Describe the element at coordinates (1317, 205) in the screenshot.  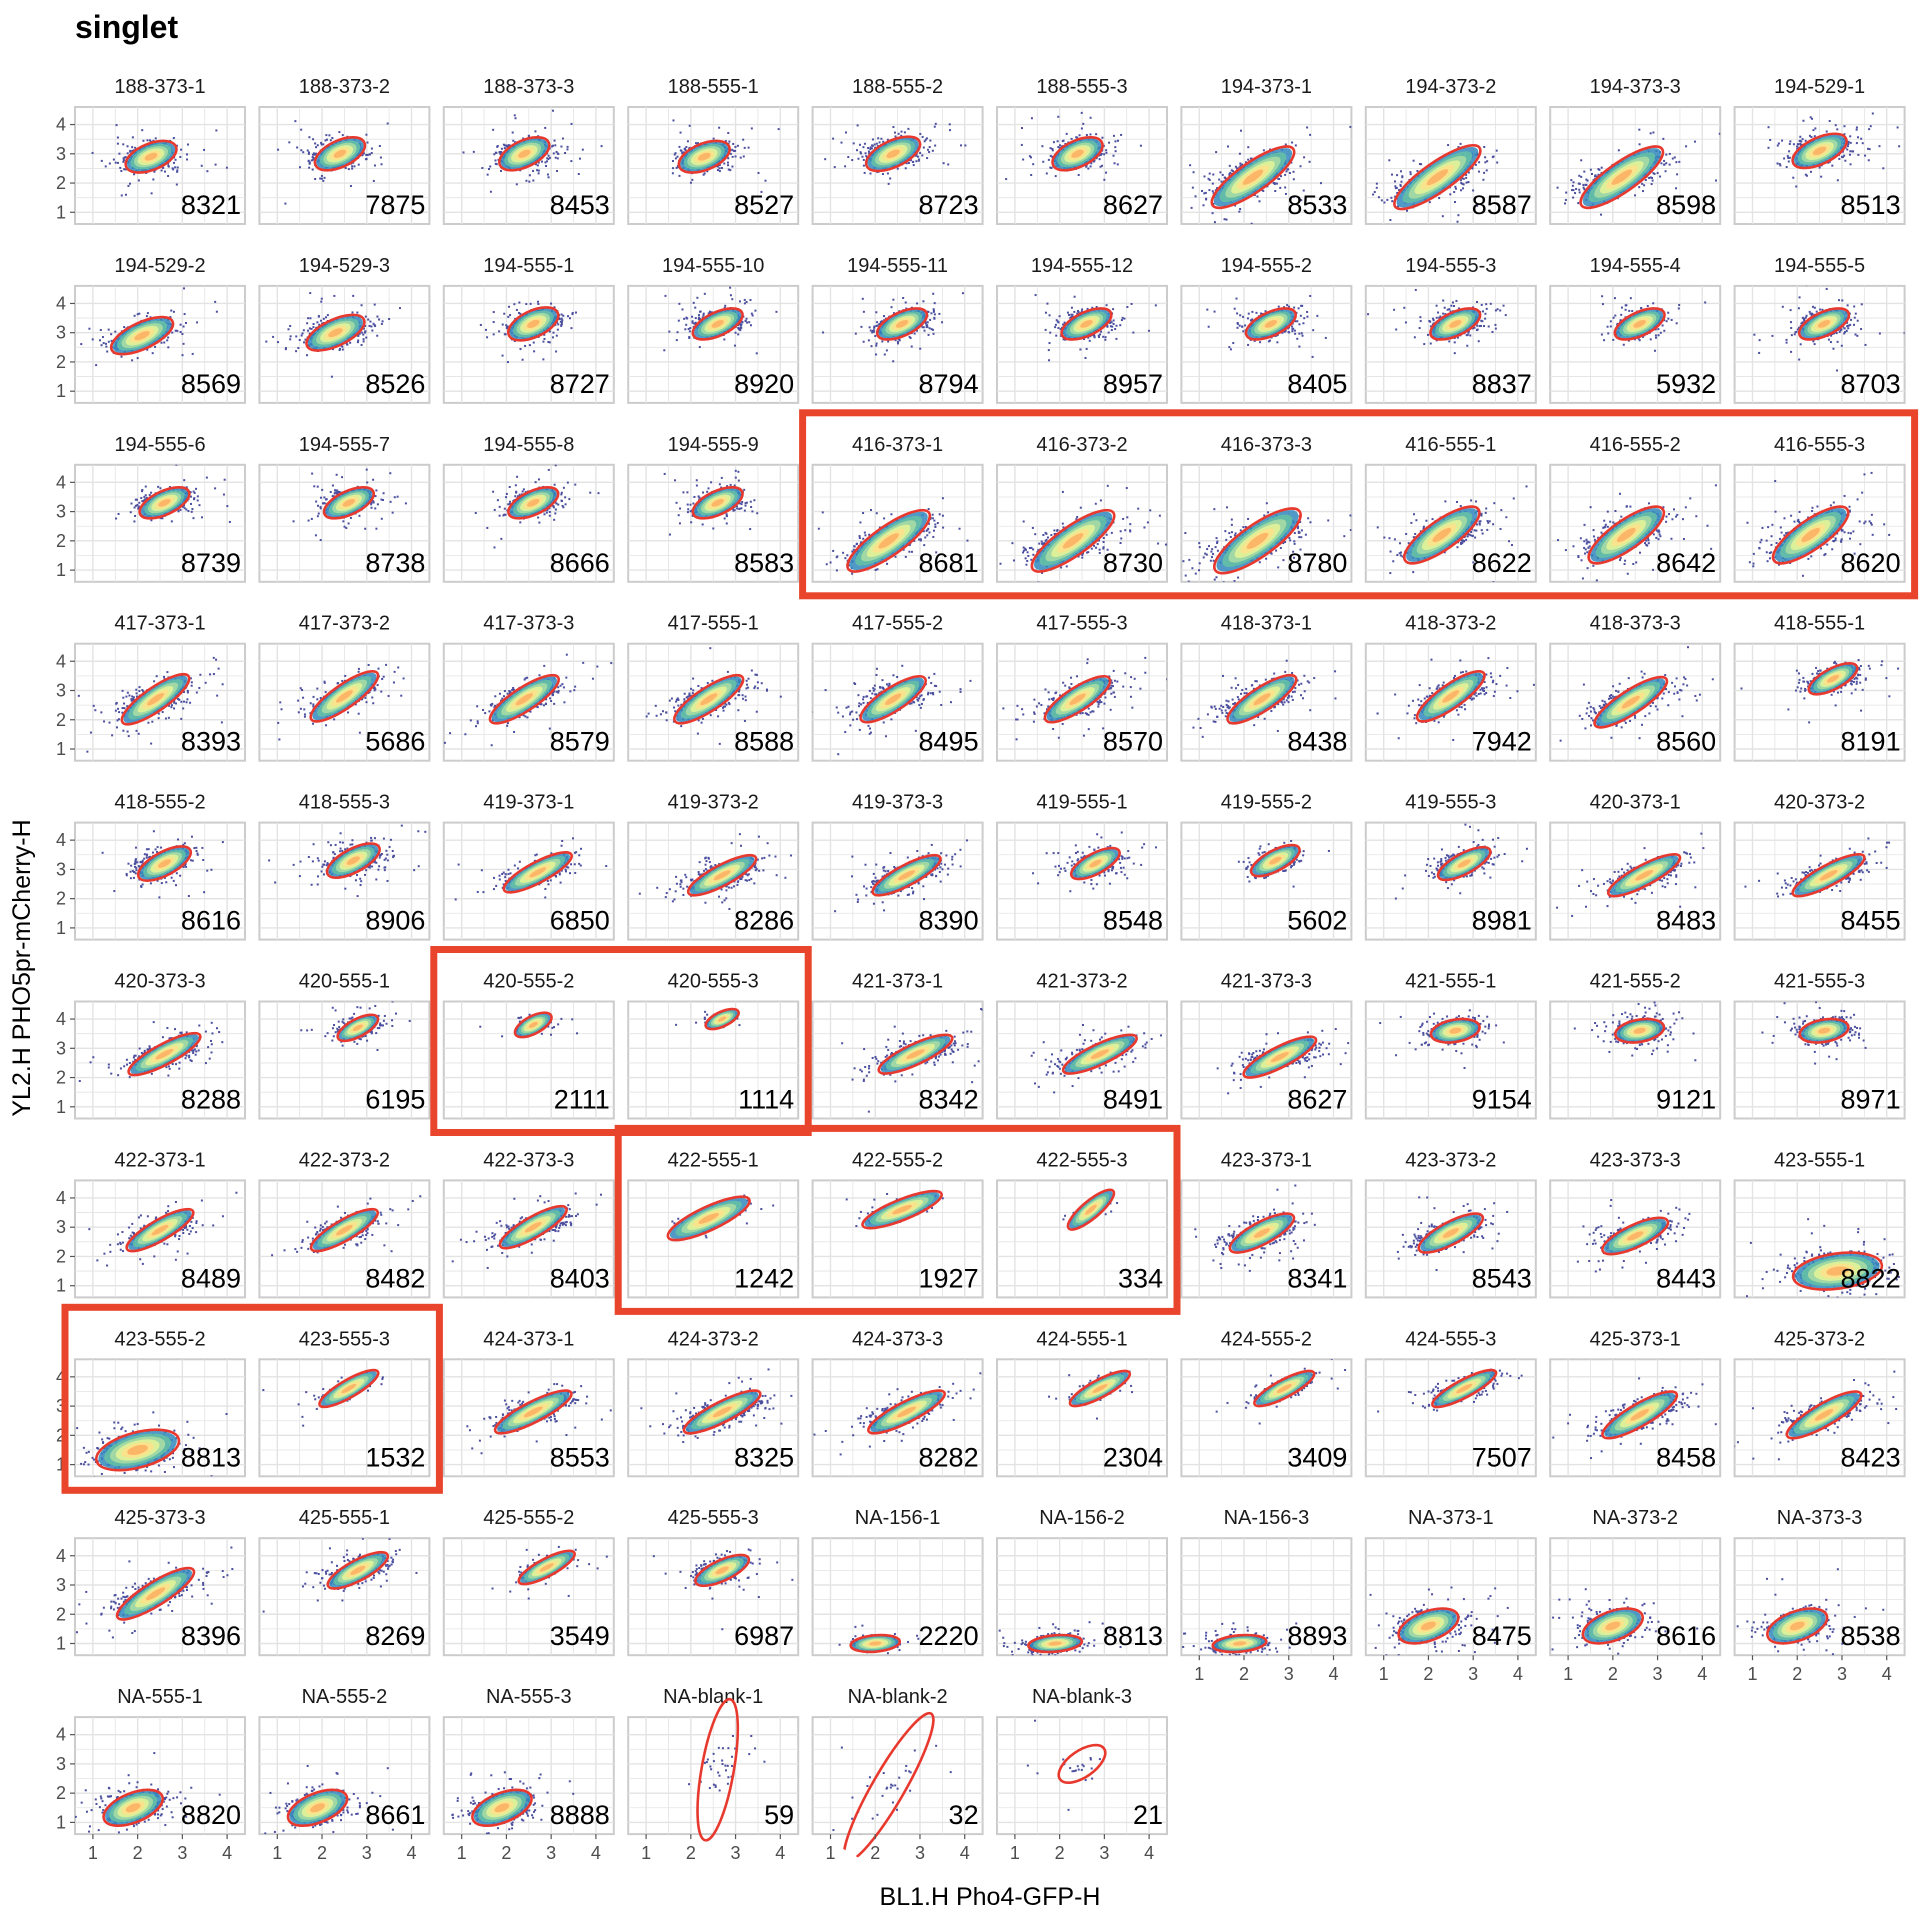
I see `event-count: 8533` at that location.